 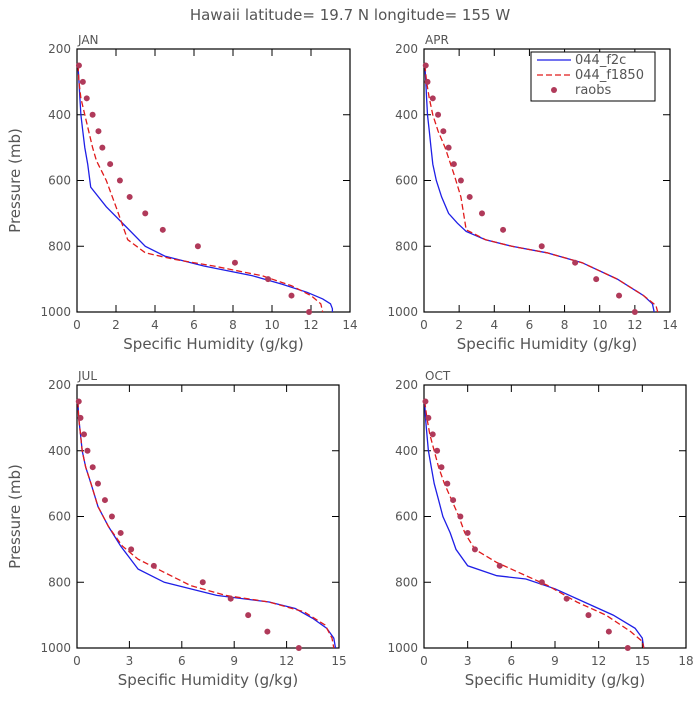 I want to click on x-tick-label: 10, so click(x=599, y=325).